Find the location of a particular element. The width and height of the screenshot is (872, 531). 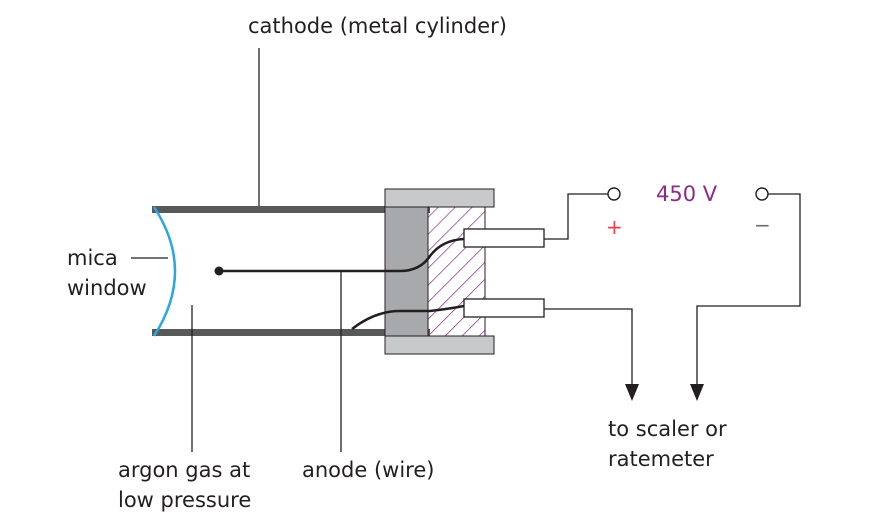

negative-arrowhead is located at coordinates (697, 392).